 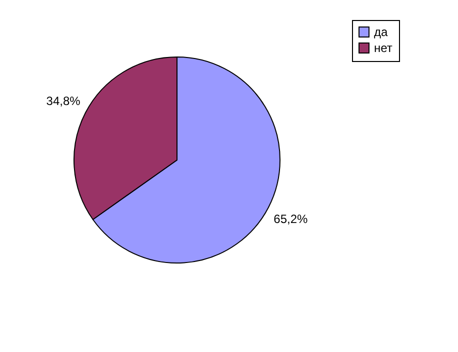 What do you see at coordinates (63, 101) in the screenshot?
I see `data-label: 34,8%` at bounding box center [63, 101].